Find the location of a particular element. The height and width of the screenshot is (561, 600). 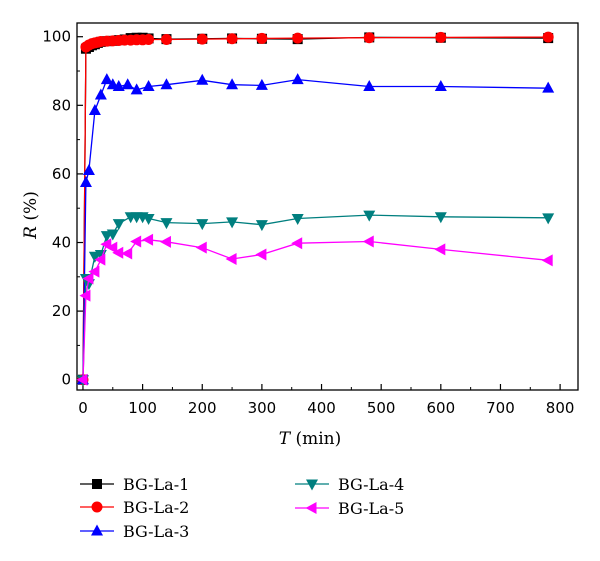

legend-label: BG-La-5 is located at coordinates (371, 508).